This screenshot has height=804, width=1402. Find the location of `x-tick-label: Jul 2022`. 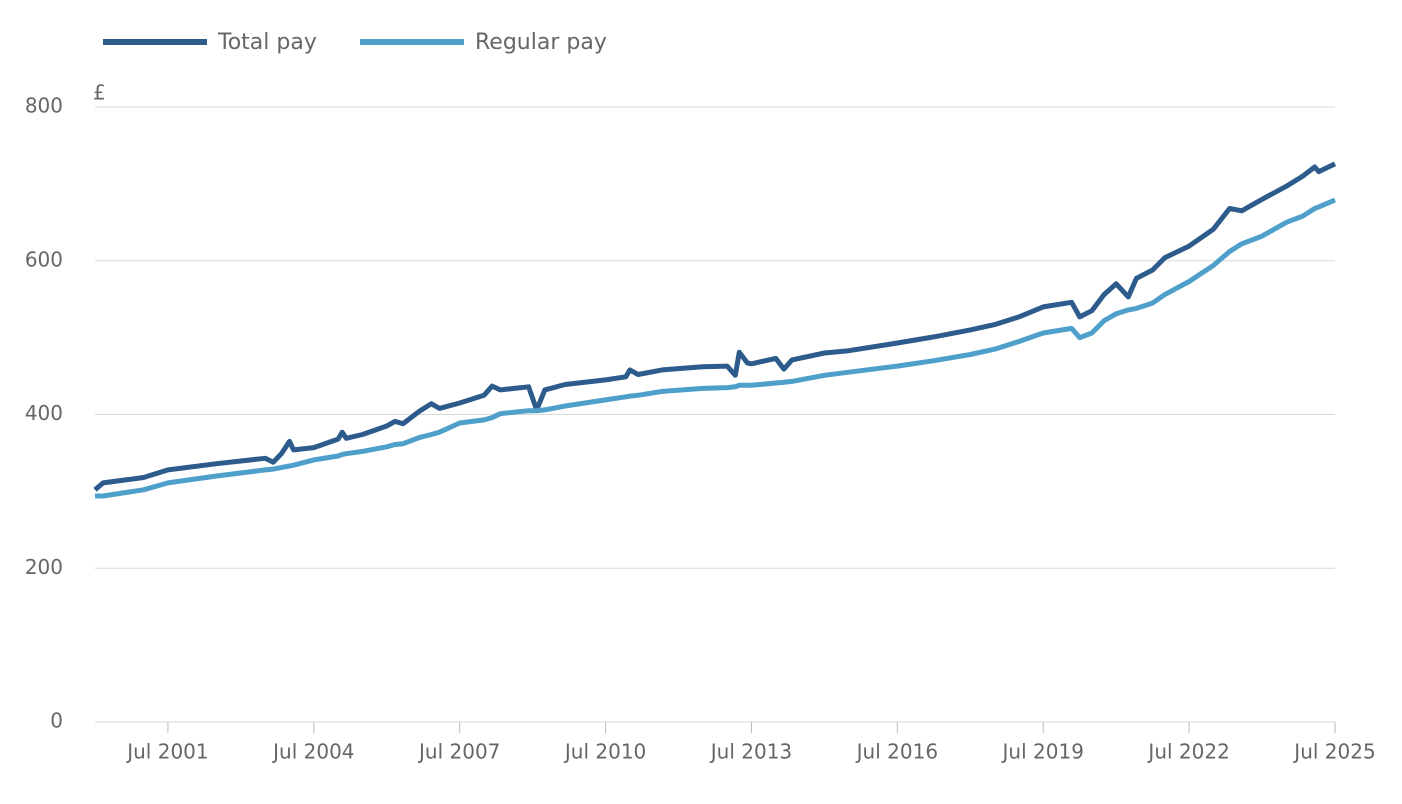

x-tick-label: Jul 2022 is located at coordinates (1187, 752).